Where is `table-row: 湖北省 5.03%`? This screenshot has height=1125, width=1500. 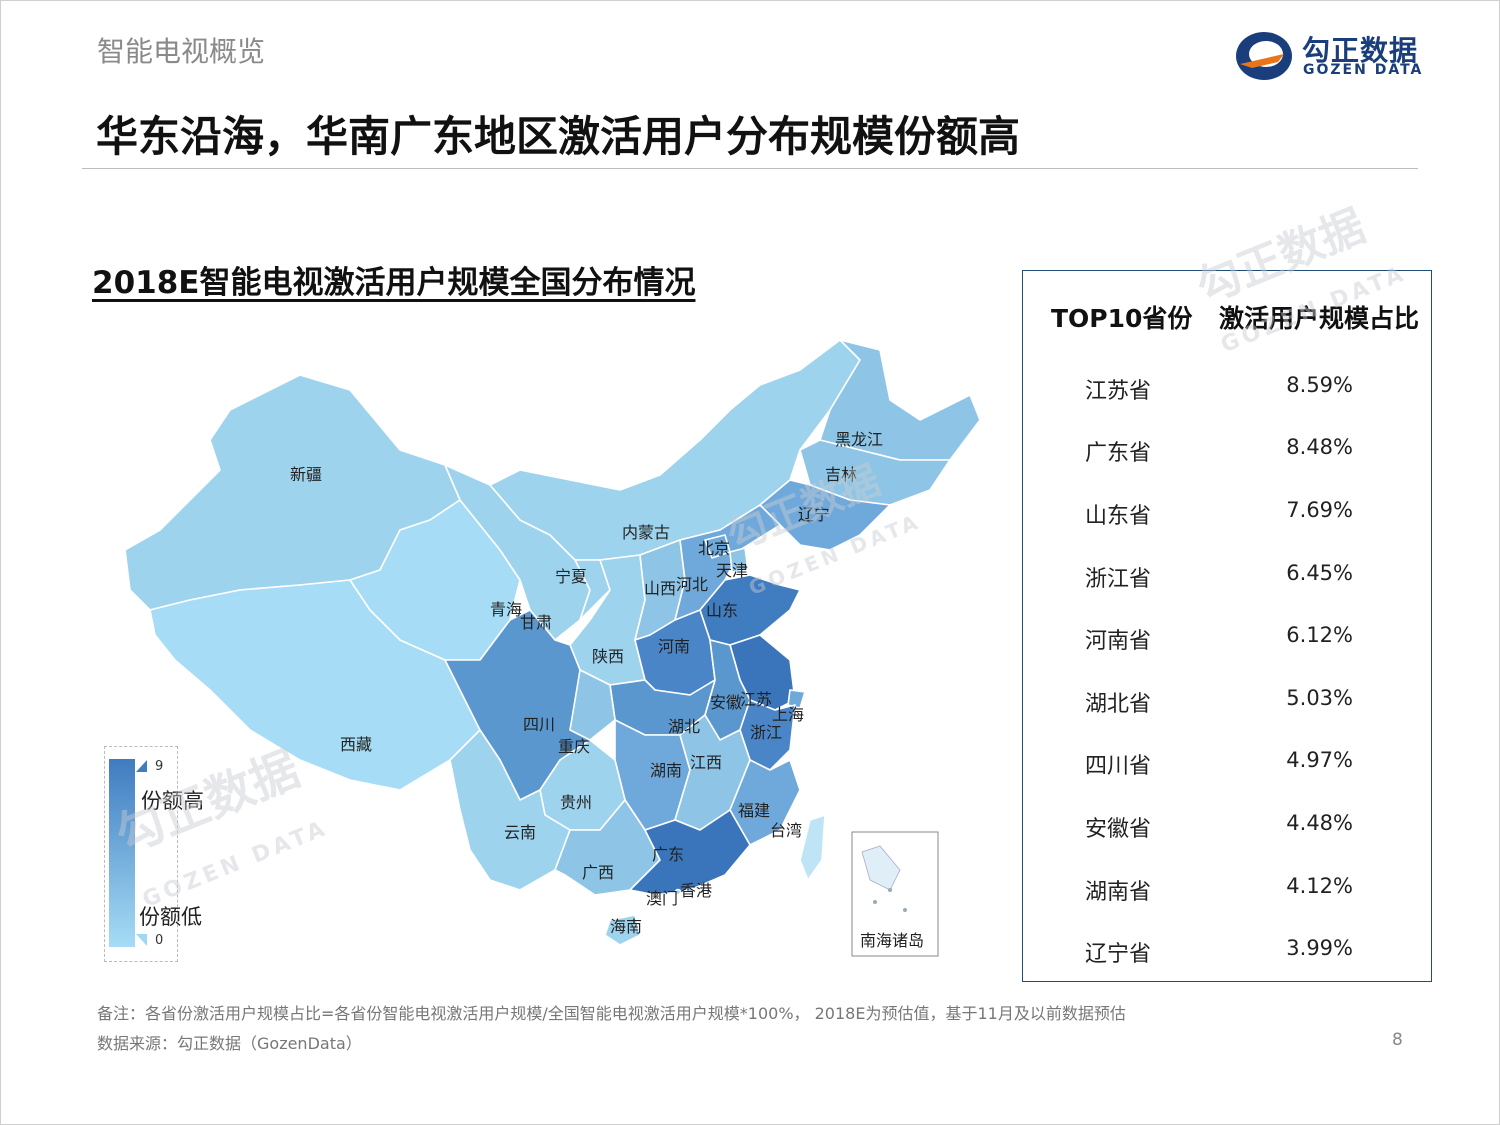 table-row: 湖北省 5.03% is located at coordinates (1227, 706).